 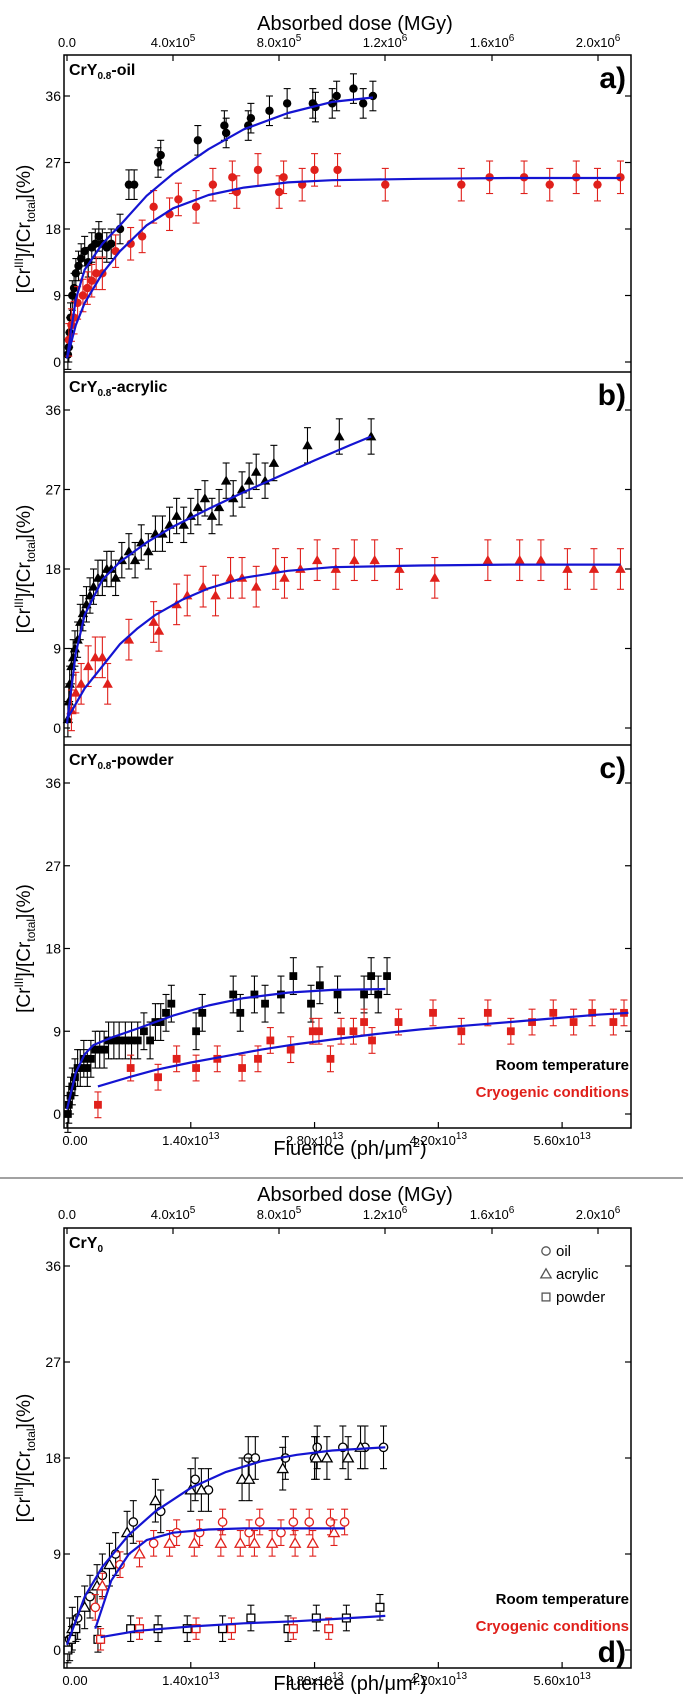 I want to click on panel-title-main: CrY, so click(x=83, y=70).